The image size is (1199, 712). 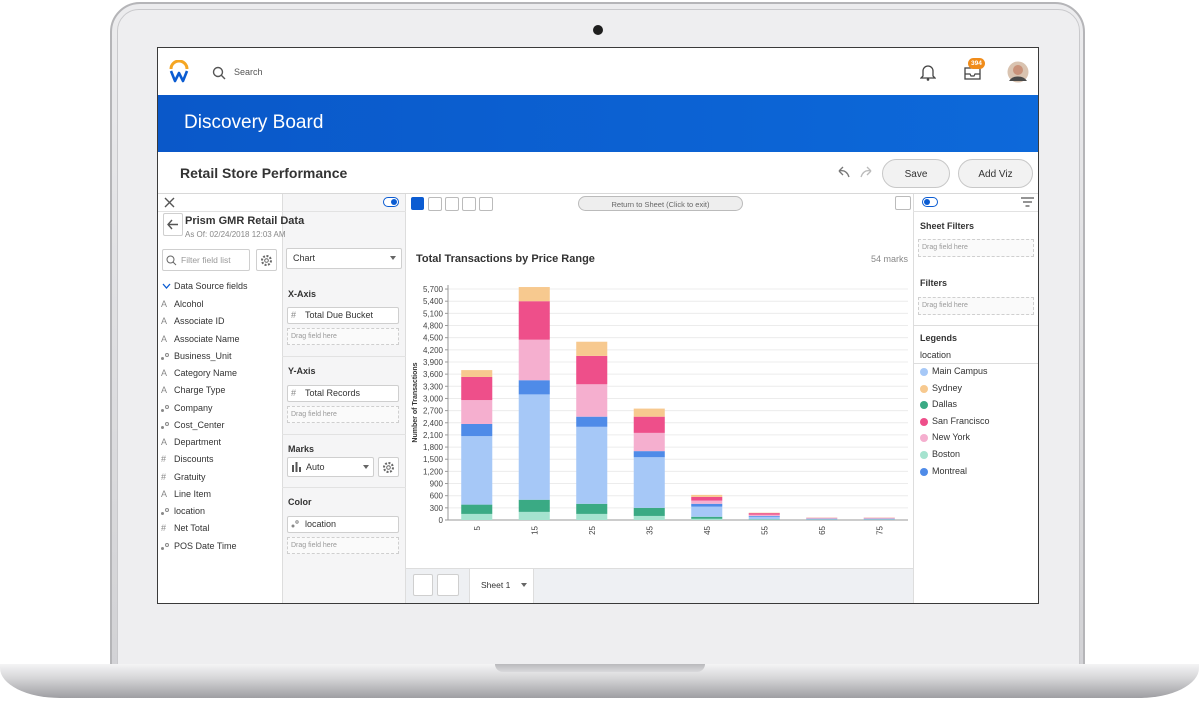 What do you see at coordinates (193, 407) in the screenshot?
I see `field-name: Company` at bounding box center [193, 407].